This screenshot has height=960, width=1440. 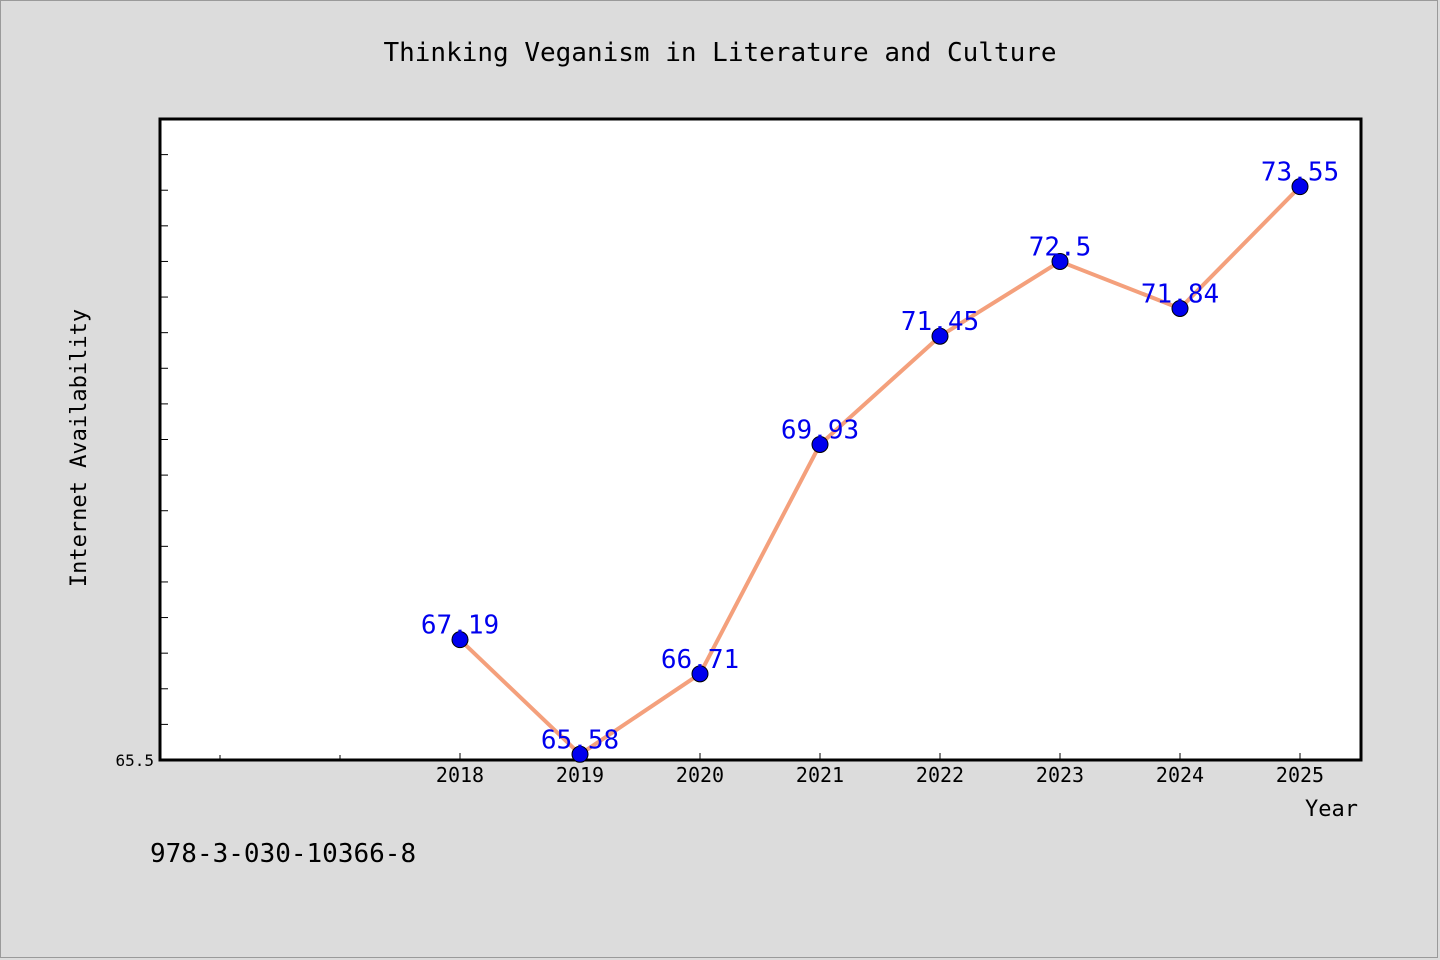 What do you see at coordinates (1331, 809) in the screenshot?
I see `x-axis-label: Year` at bounding box center [1331, 809].